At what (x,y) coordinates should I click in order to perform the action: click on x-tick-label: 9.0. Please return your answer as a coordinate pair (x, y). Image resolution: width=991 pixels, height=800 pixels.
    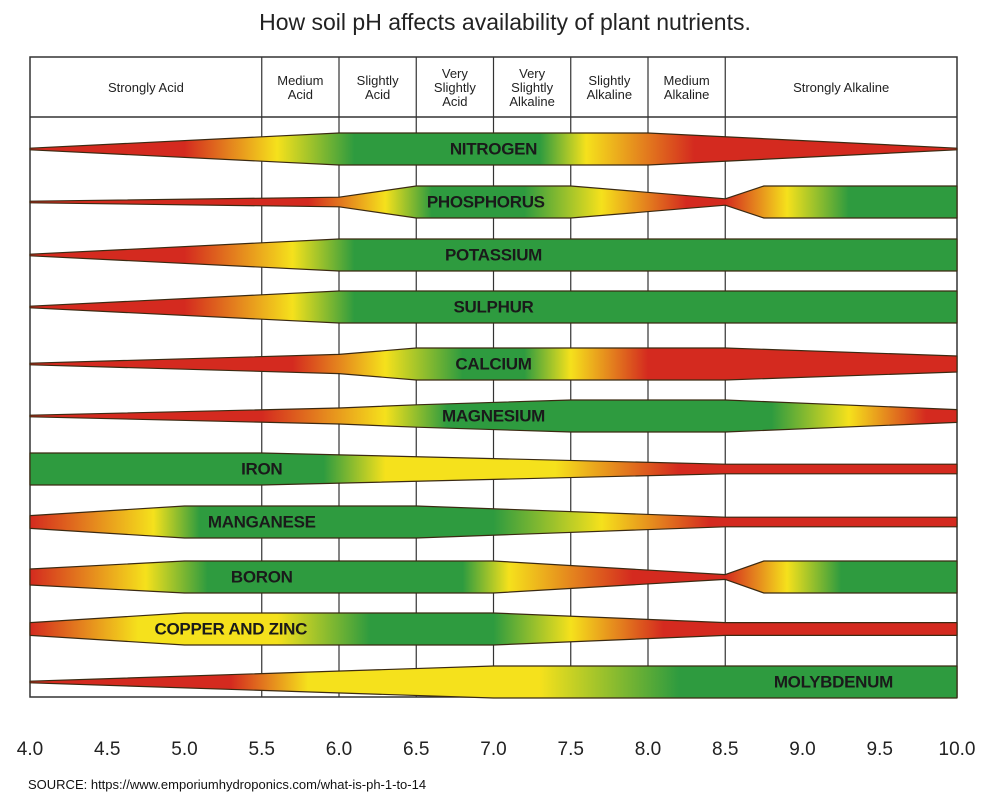
    Looking at the image, I should click on (802, 749).